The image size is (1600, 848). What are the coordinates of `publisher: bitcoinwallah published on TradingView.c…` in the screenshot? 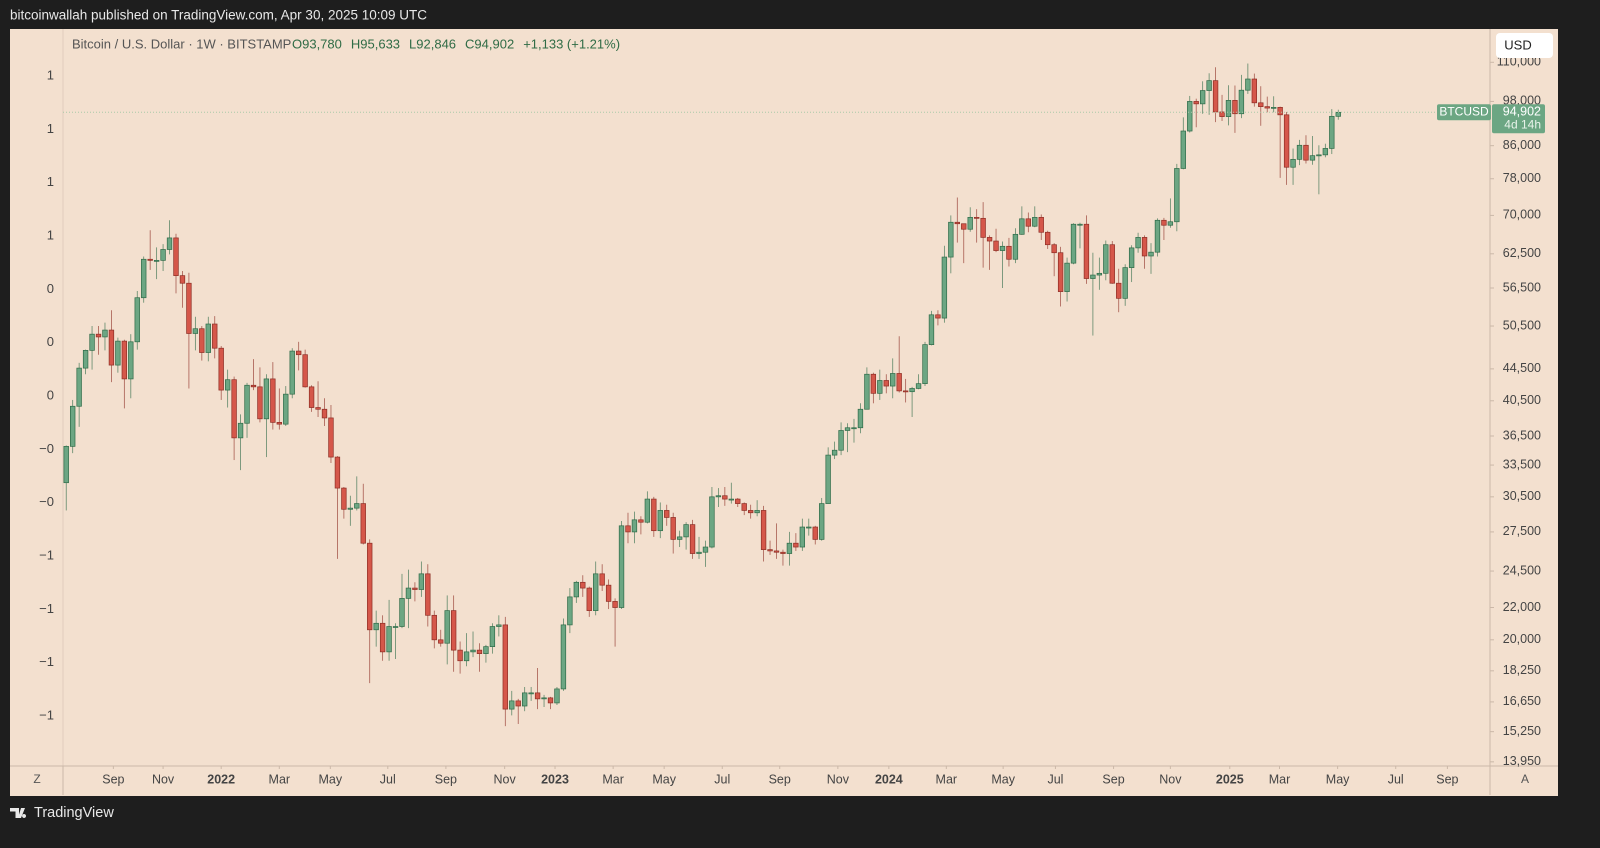 It's located at (218, 15).